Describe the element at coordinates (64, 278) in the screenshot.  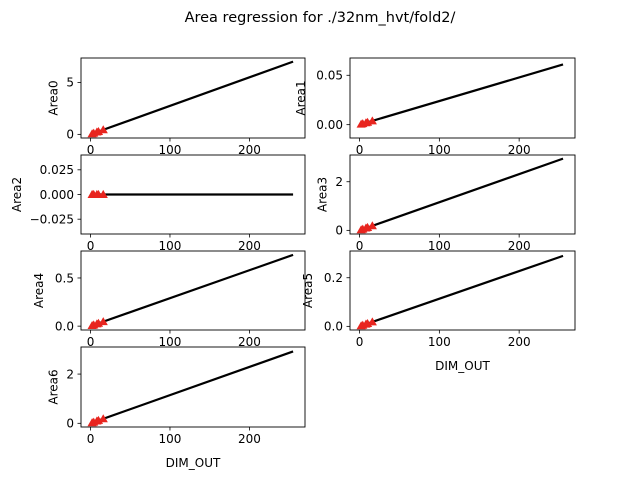
I see `y-tick-label: 0.5` at that location.